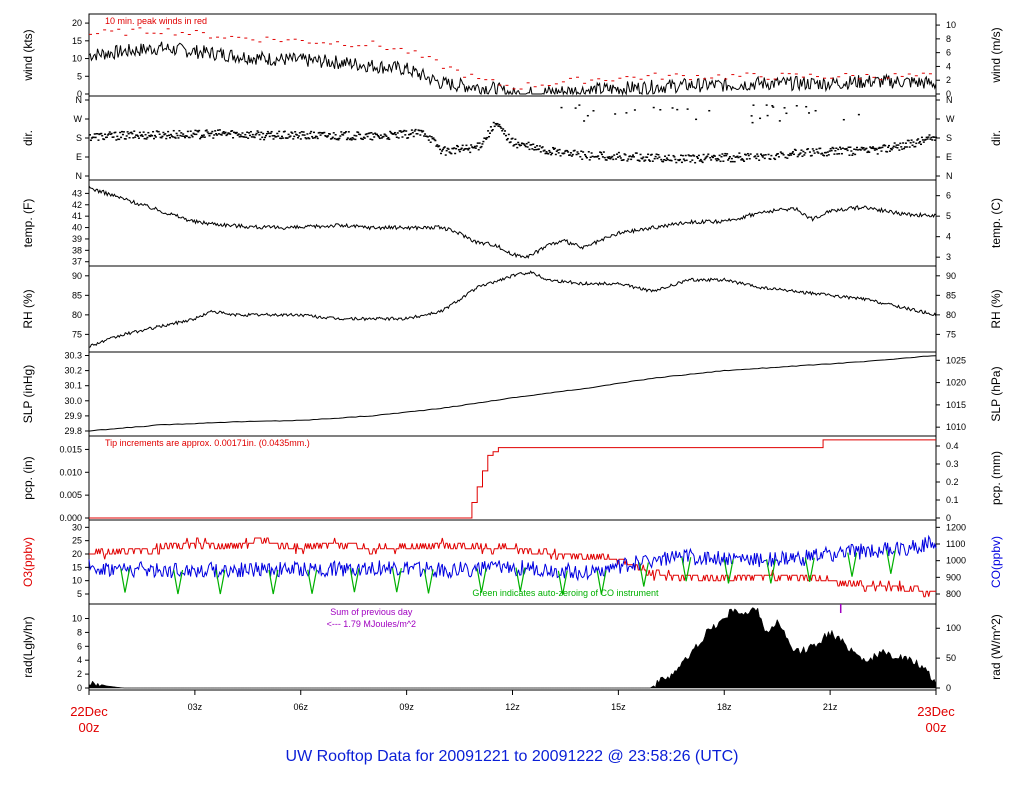 The width and height of the screenshot is (1024, 800). I want to click on annotation-rad-2: <--- 1.79 MJoules/m^2, so click(372, 624).